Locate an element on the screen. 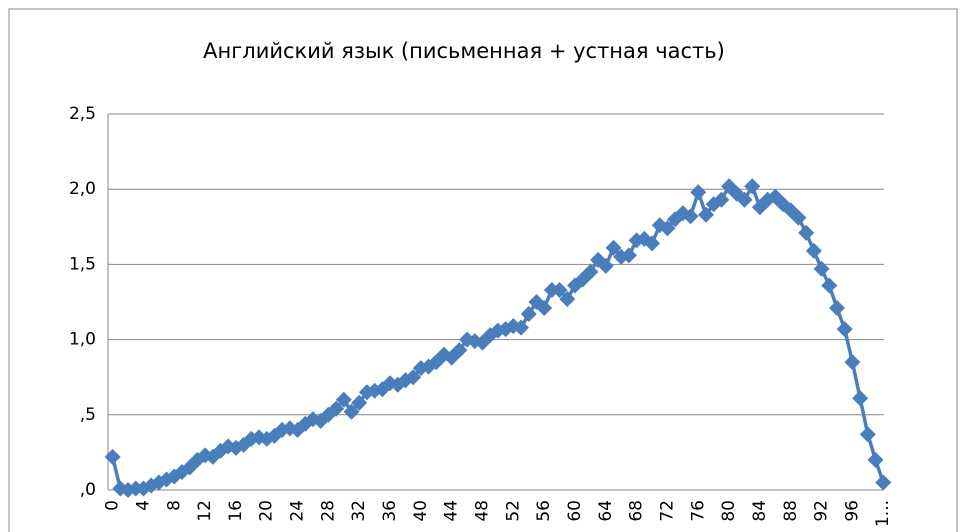 Image resolution: width=965 pixels, height=532 pixels. y-tick-label: ,0 is located at coordinates (88, 490).